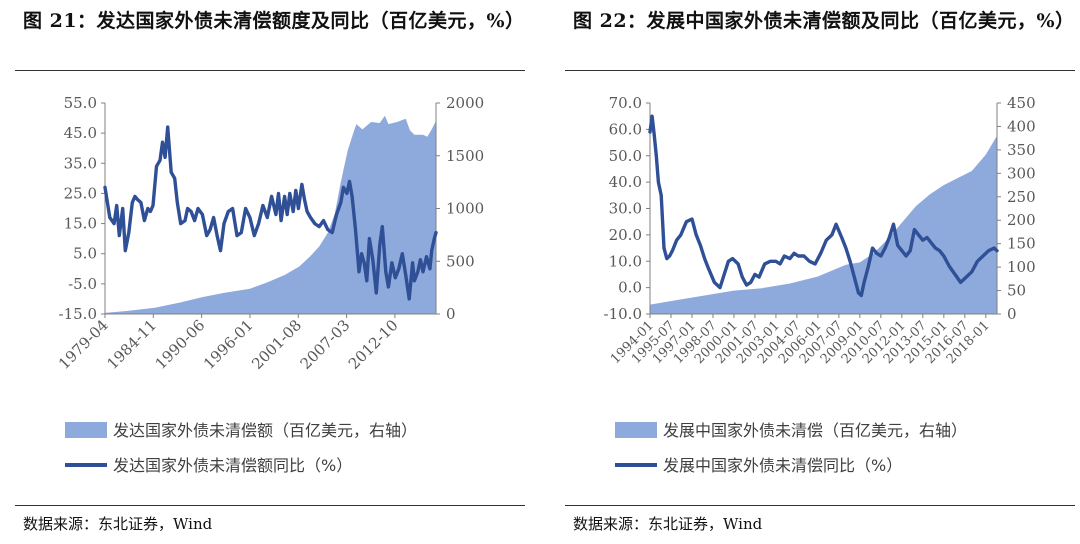  Describe the element at coordinates (625, 209) in the screenshot. I see `left-tick-label: 30.0` at that location.